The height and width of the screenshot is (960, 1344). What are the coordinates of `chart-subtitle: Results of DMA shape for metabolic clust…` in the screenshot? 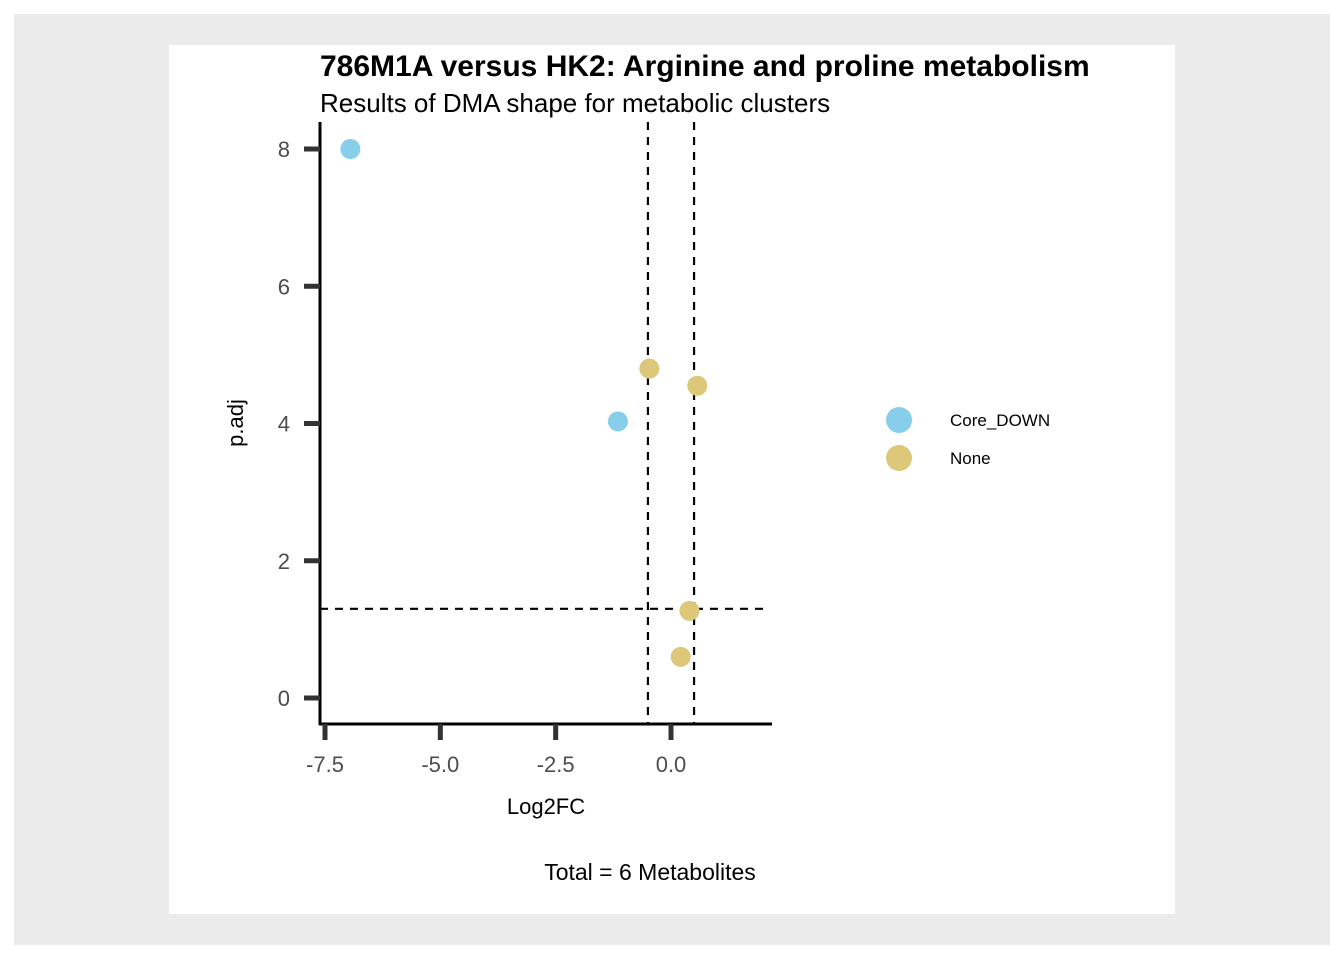 It's located at (575, 103).